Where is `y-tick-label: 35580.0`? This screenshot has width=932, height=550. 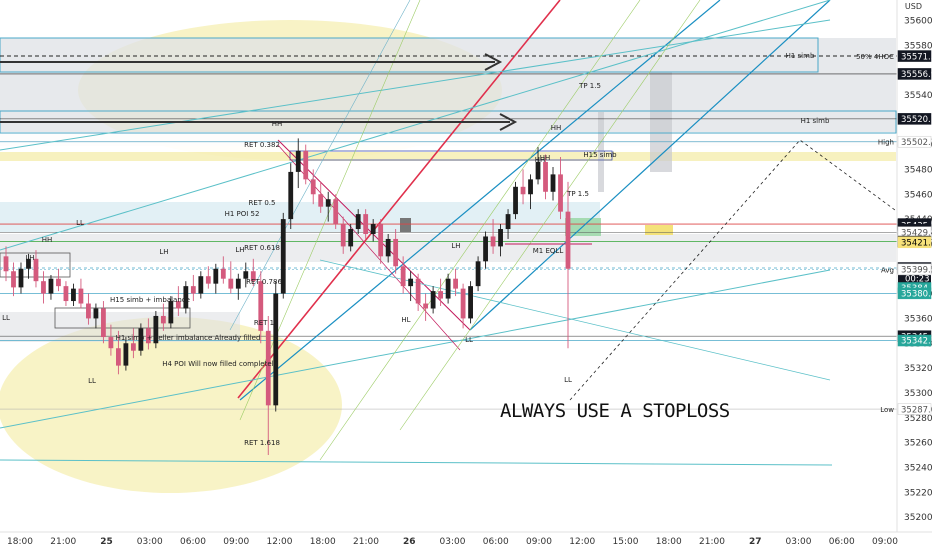 y-tick-label: 35580.0 is located at coordinates (918, 46).